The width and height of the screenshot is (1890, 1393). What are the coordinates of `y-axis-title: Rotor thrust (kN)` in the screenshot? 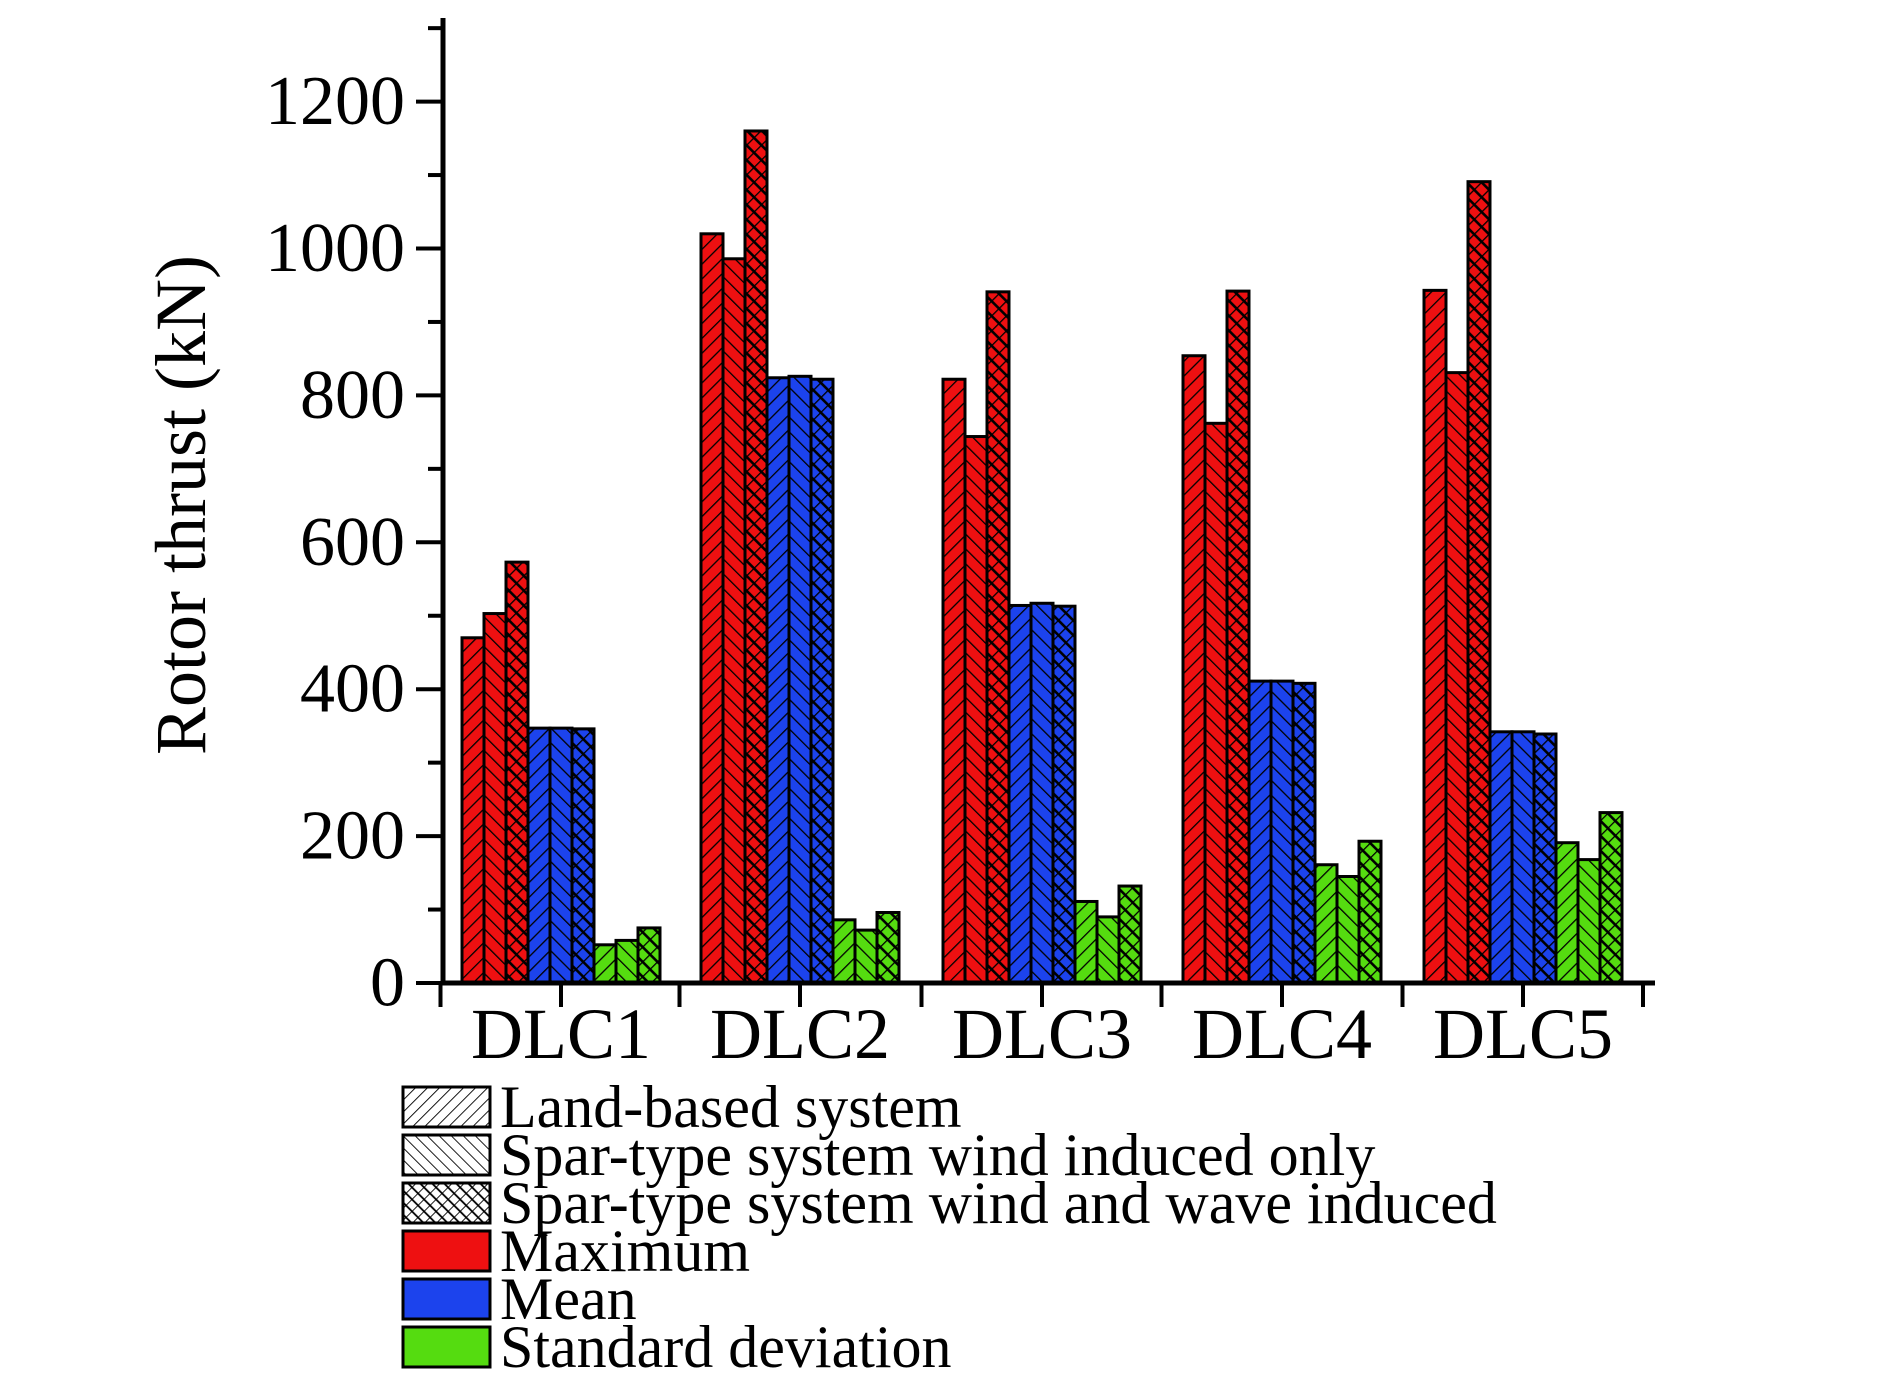 It's located at (181, 505).